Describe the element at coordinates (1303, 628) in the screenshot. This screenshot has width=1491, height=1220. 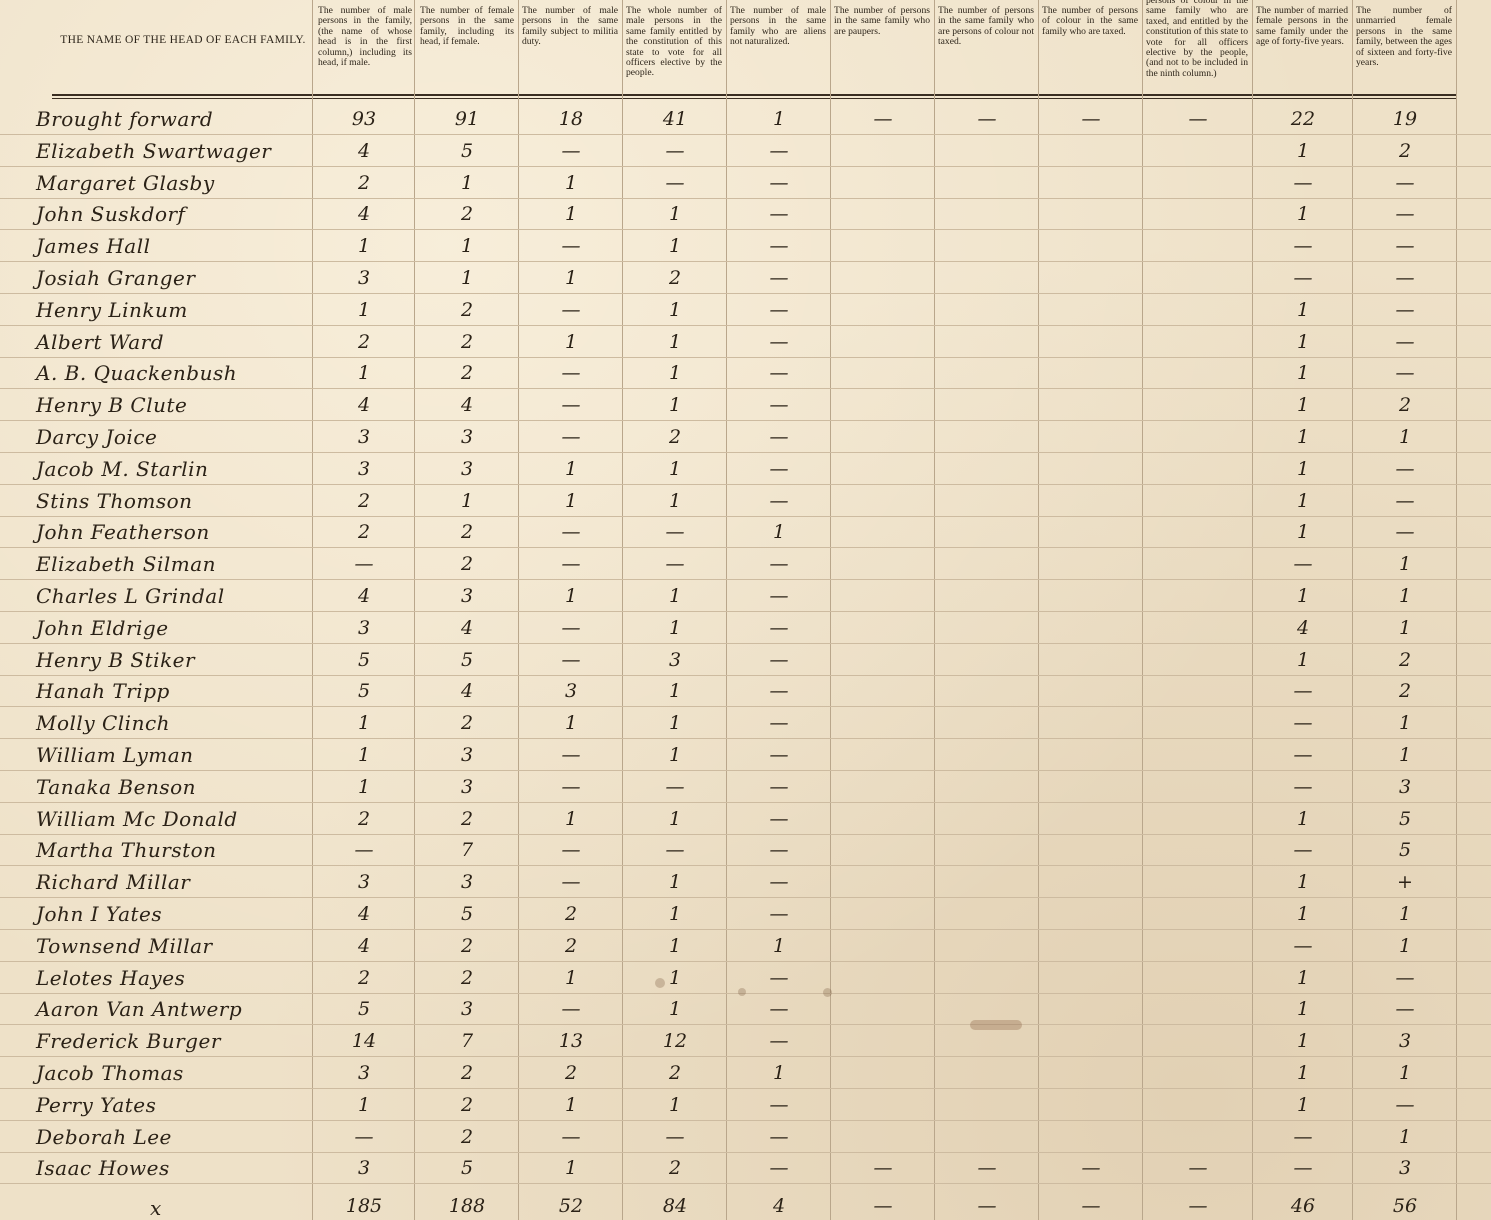
I see `count-cell-col-10: 4` at that location.